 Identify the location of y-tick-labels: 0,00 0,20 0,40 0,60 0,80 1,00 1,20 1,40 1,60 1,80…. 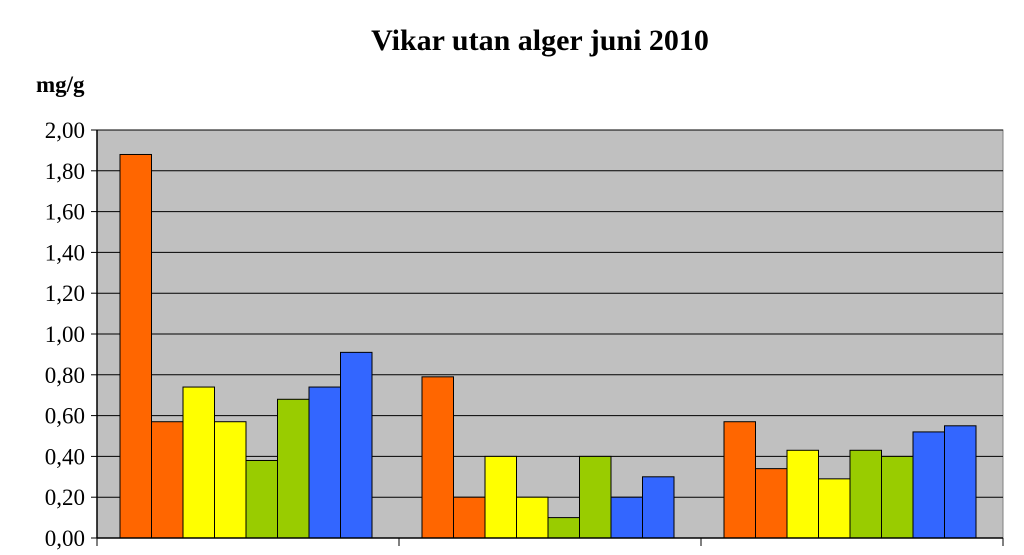
(65, 334).